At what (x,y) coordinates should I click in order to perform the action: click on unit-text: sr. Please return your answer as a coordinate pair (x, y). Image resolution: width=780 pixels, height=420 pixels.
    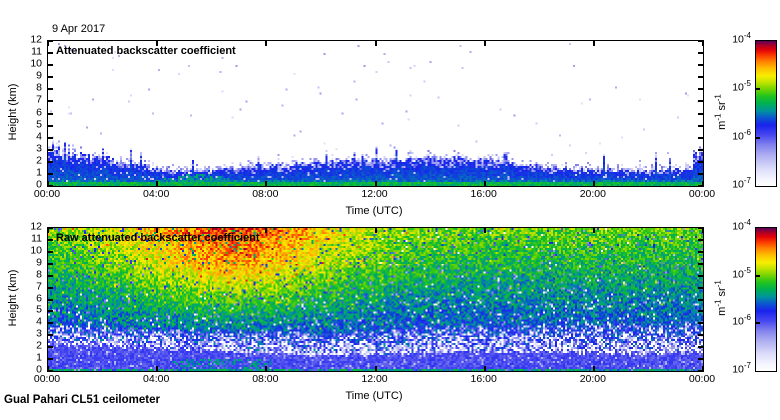
    Looking at the image, I should click on (722, 107).